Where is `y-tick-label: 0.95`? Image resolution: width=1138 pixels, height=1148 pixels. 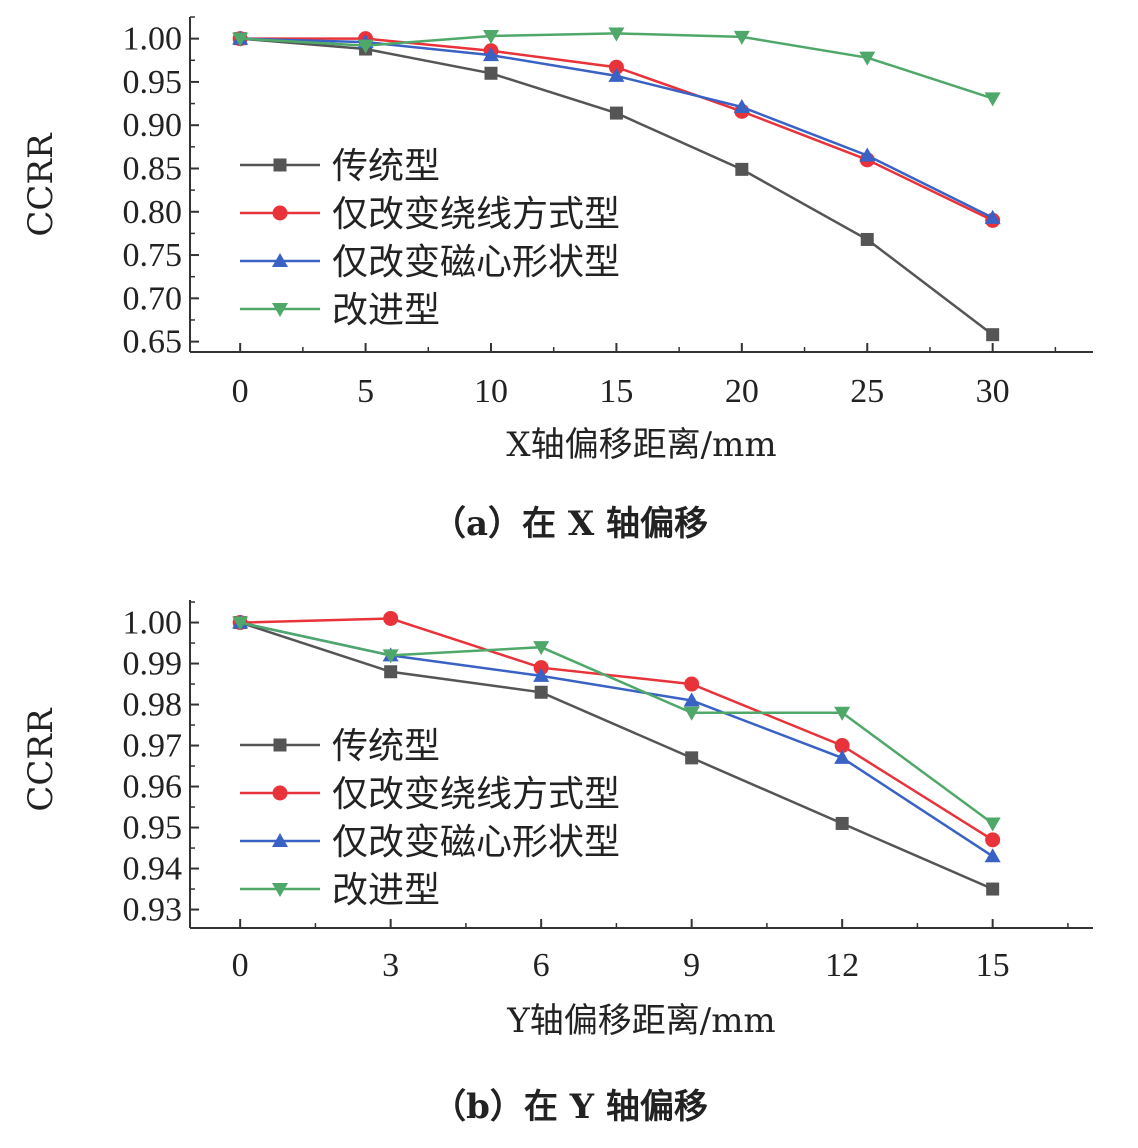
y-tick-label: 0.95 is located at coordinates (153, 82).